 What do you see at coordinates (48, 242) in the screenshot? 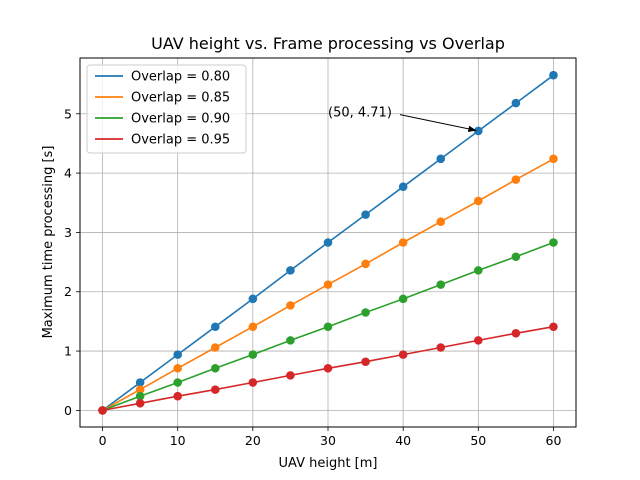
I see `y-axis-label: Maximum time processing [s]` at bounding box center [48, 242].